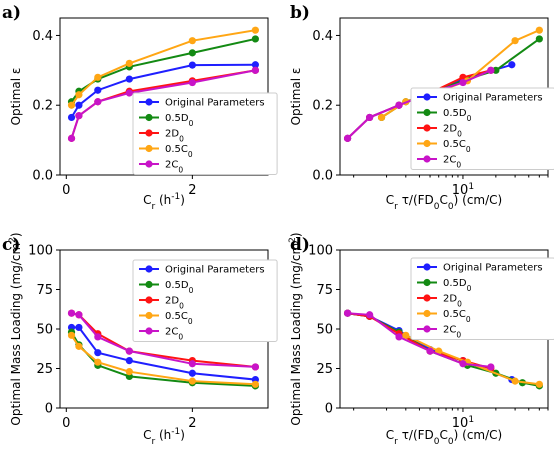  Describe the element at coordinates (322, 36) in the screenshot. I see `y-tick-label: 0.4` at that location.